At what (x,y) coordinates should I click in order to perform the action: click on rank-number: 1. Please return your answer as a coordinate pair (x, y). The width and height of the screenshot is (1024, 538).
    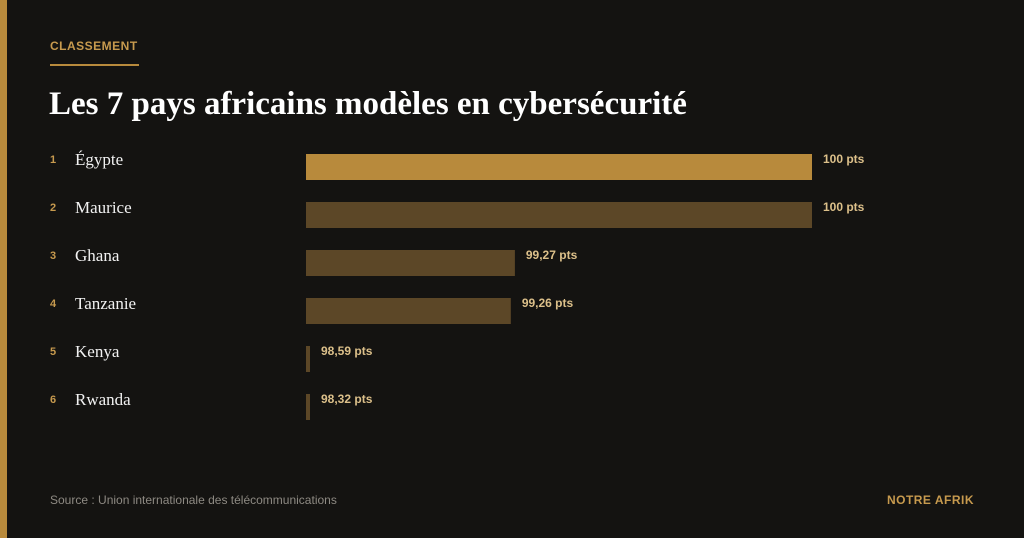
    Looking at the image, I should click on (53, 160).